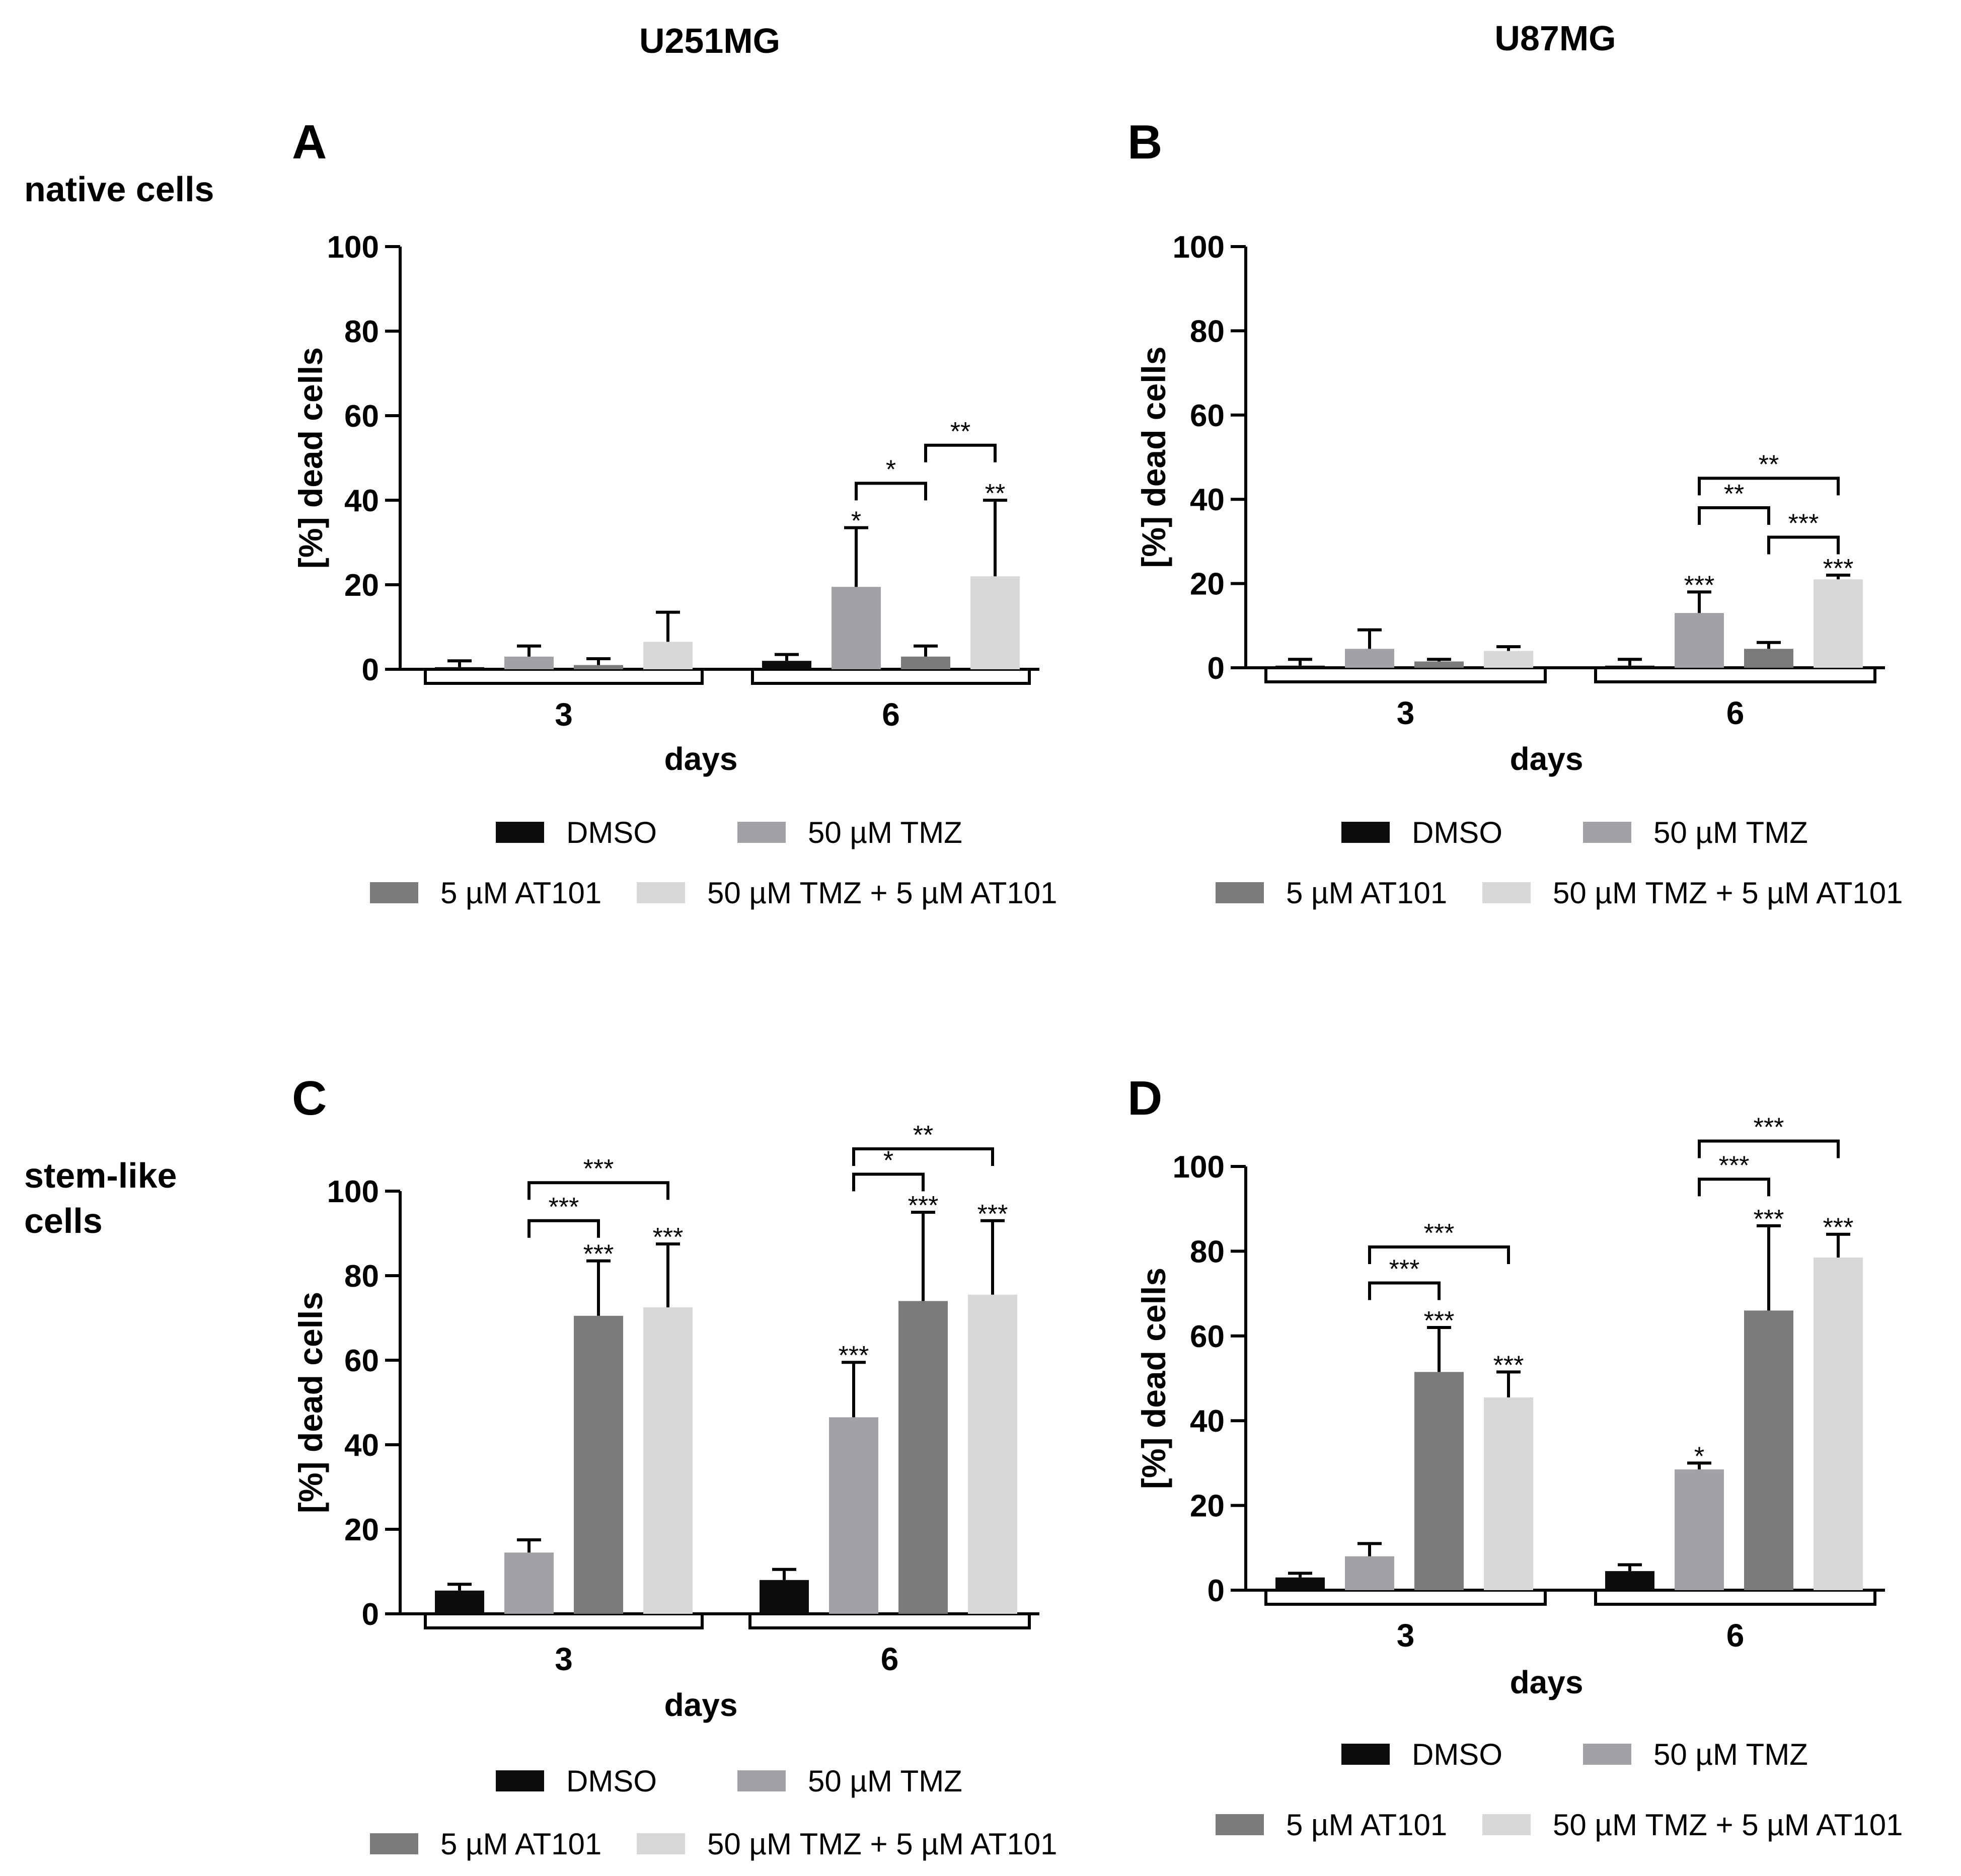 Image resolution: width=1961 pixels, height=1876 pixels. I want to click on y-tick-label: 80, so click(361, 332).